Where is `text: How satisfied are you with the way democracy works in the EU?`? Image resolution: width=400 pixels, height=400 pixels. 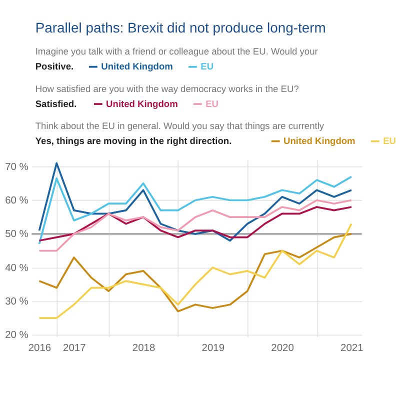 text: How satisfied are you with the way democracy works in the EU? is located at coordinates (167, 89).